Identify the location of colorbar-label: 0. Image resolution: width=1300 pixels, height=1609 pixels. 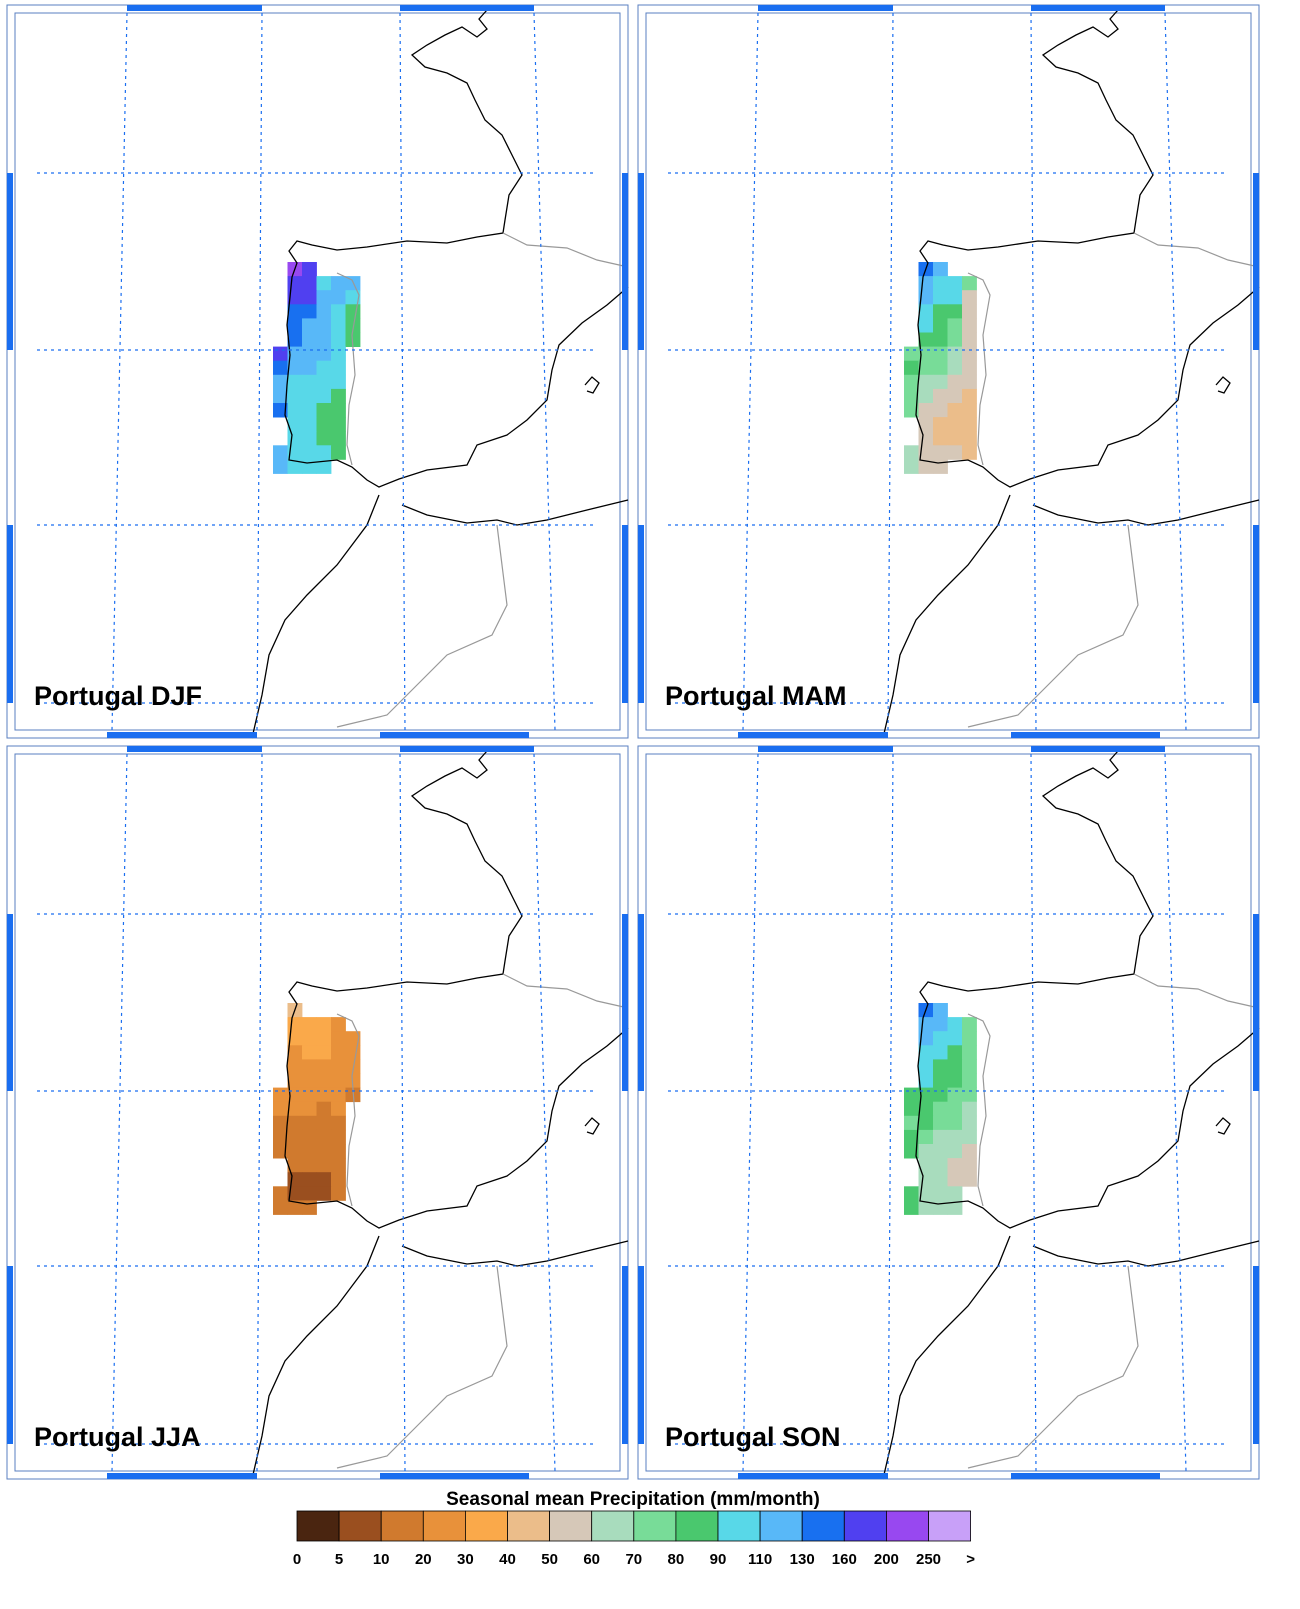
(297, 1559).